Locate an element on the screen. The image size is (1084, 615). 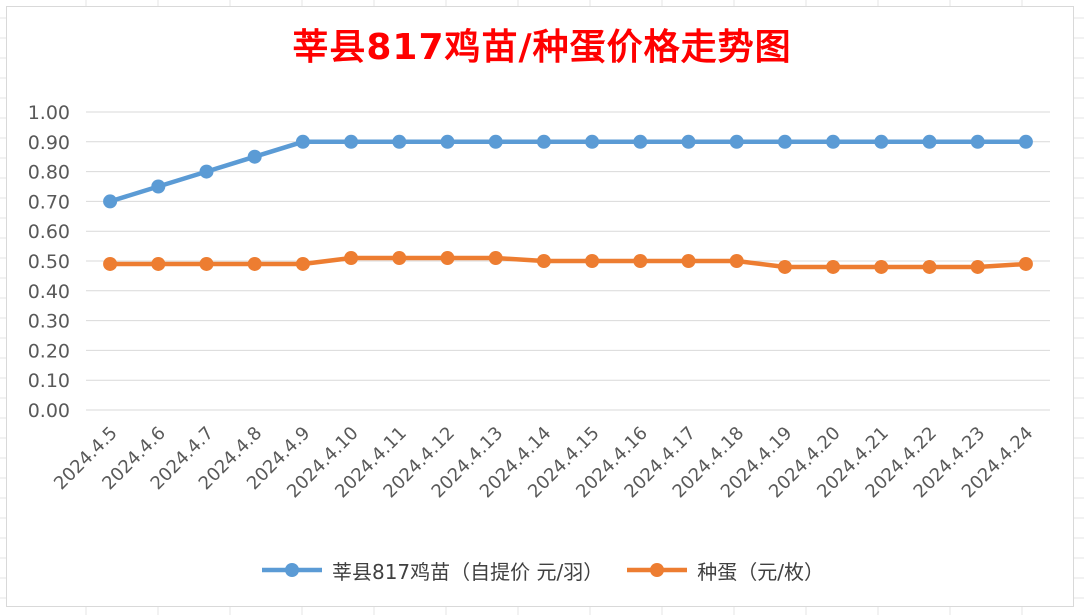
y-tick-label: 0.90 is located at coordinates (49, 143).